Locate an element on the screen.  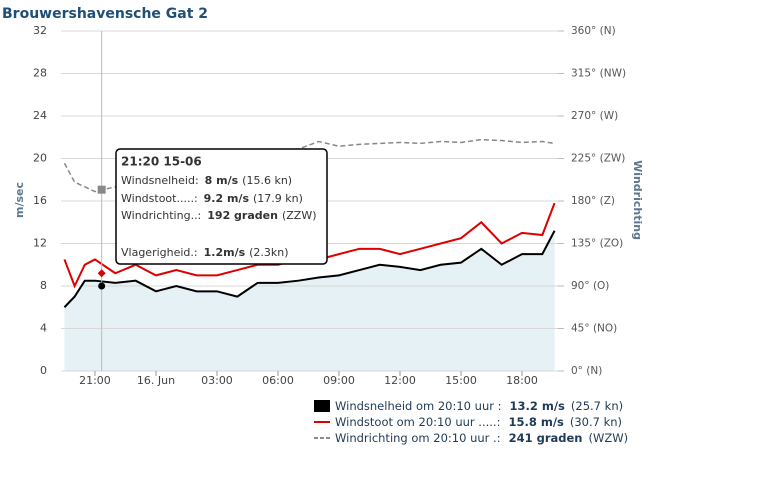
tooltip-value: 192 graden is located at coordinates (242, 215).